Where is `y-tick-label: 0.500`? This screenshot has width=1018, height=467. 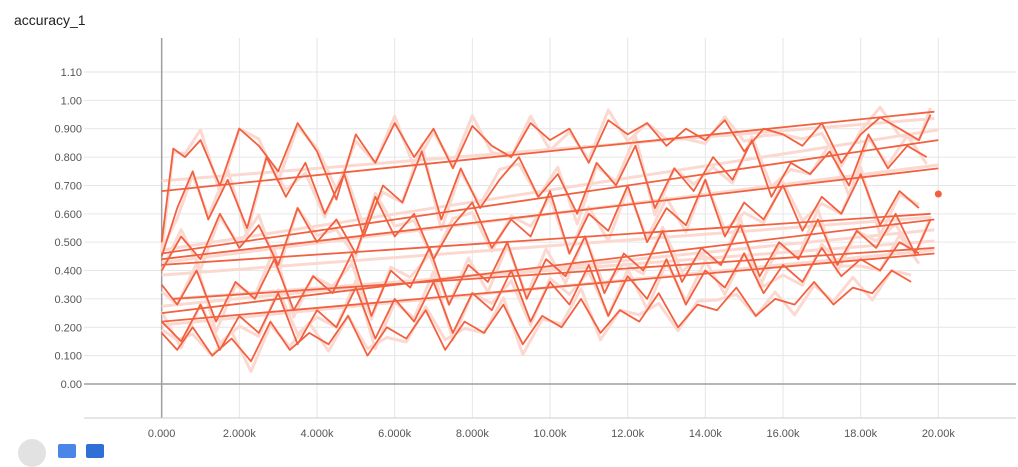 y-tick-label: 0.500 is located at coordinates (68, 243).